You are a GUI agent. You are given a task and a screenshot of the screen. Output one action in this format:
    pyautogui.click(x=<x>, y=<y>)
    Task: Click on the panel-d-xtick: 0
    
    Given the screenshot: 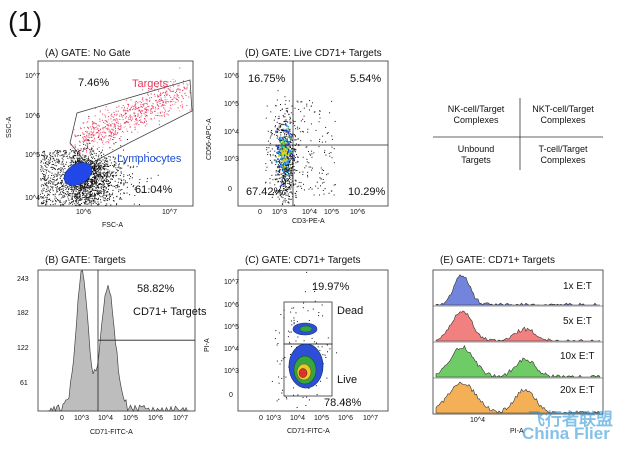 What is the action you would take?
    pyautogui.click(x=260, y=212)
    